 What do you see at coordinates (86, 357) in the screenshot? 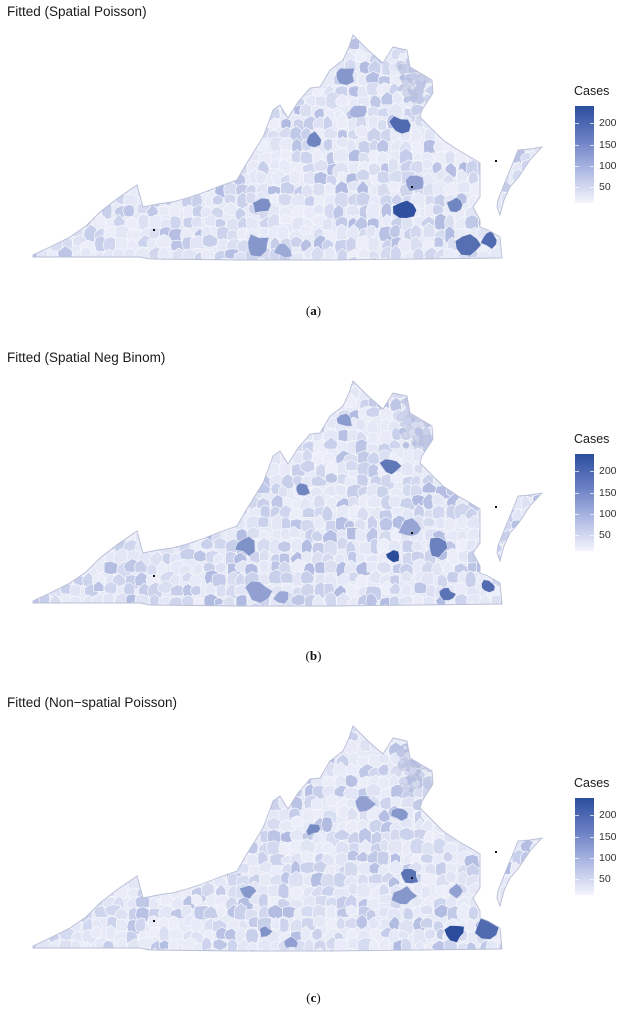
I see `panel-title: Fitted (Spatial Neg Binom)` at bounding box center [86, 357].